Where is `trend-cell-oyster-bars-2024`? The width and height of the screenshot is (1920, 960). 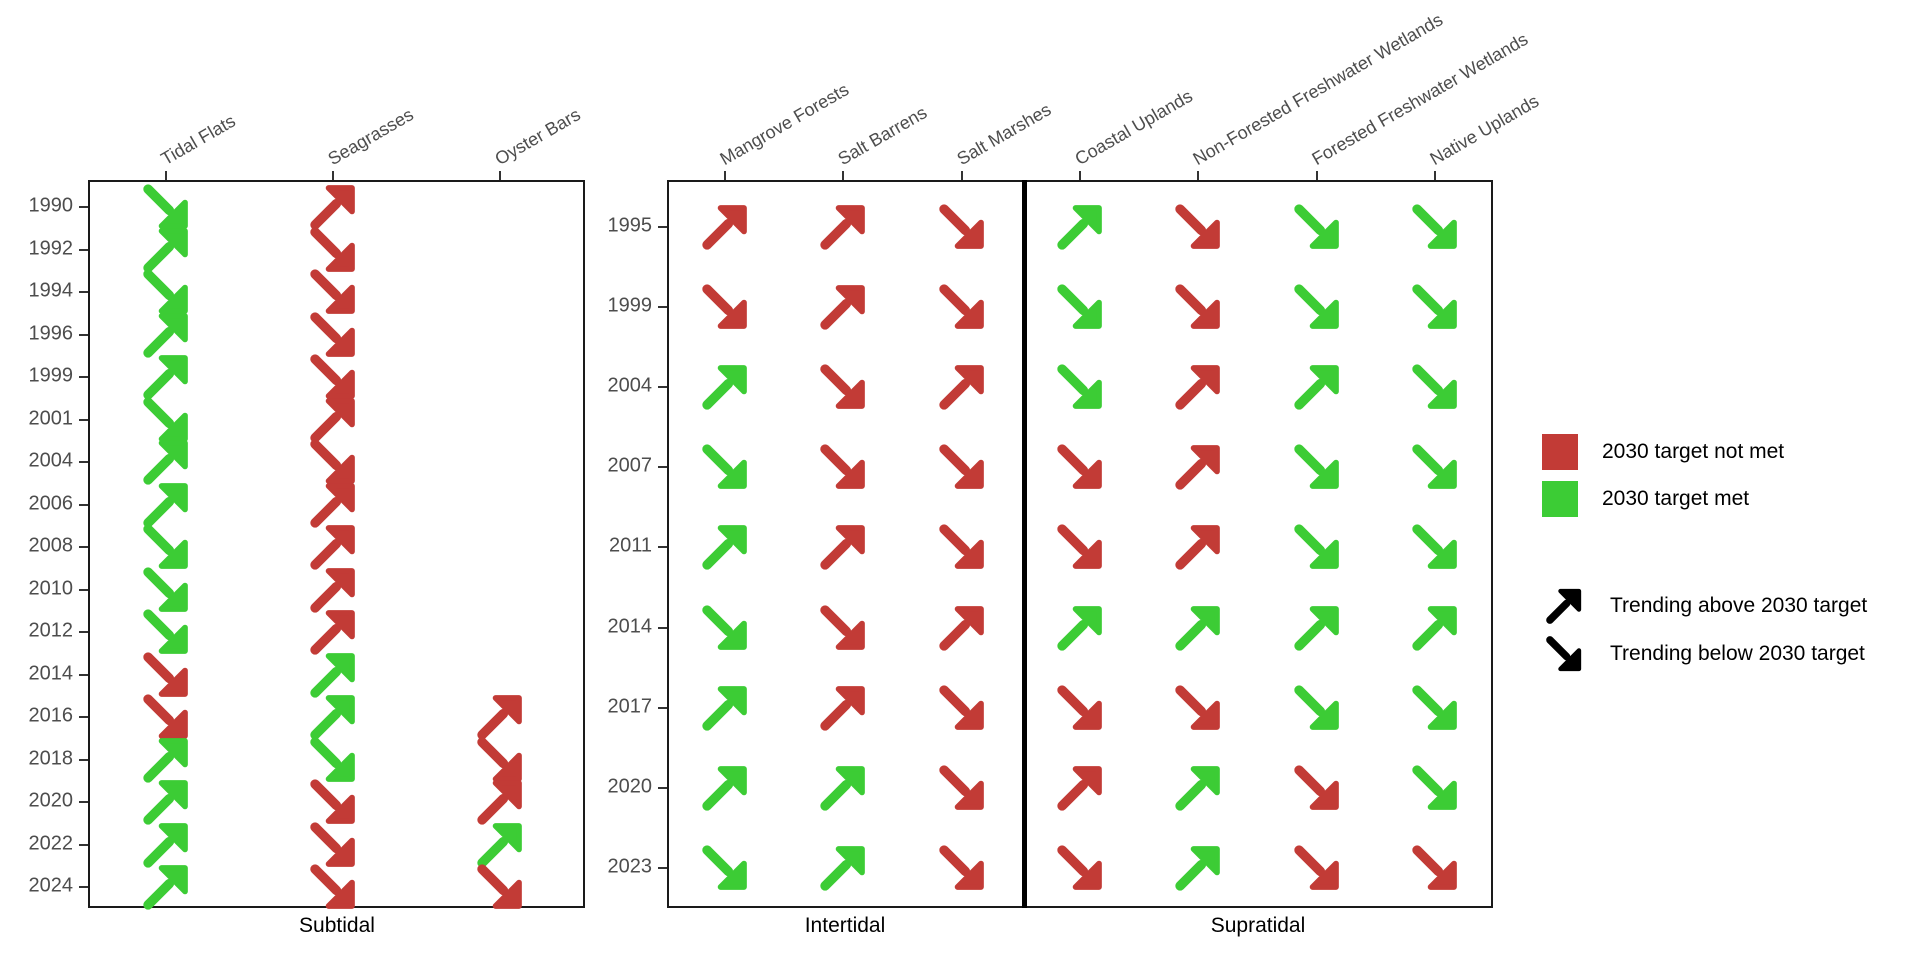 trend-cell-oyster-bars-2024 is located at coordinates (500, 887).